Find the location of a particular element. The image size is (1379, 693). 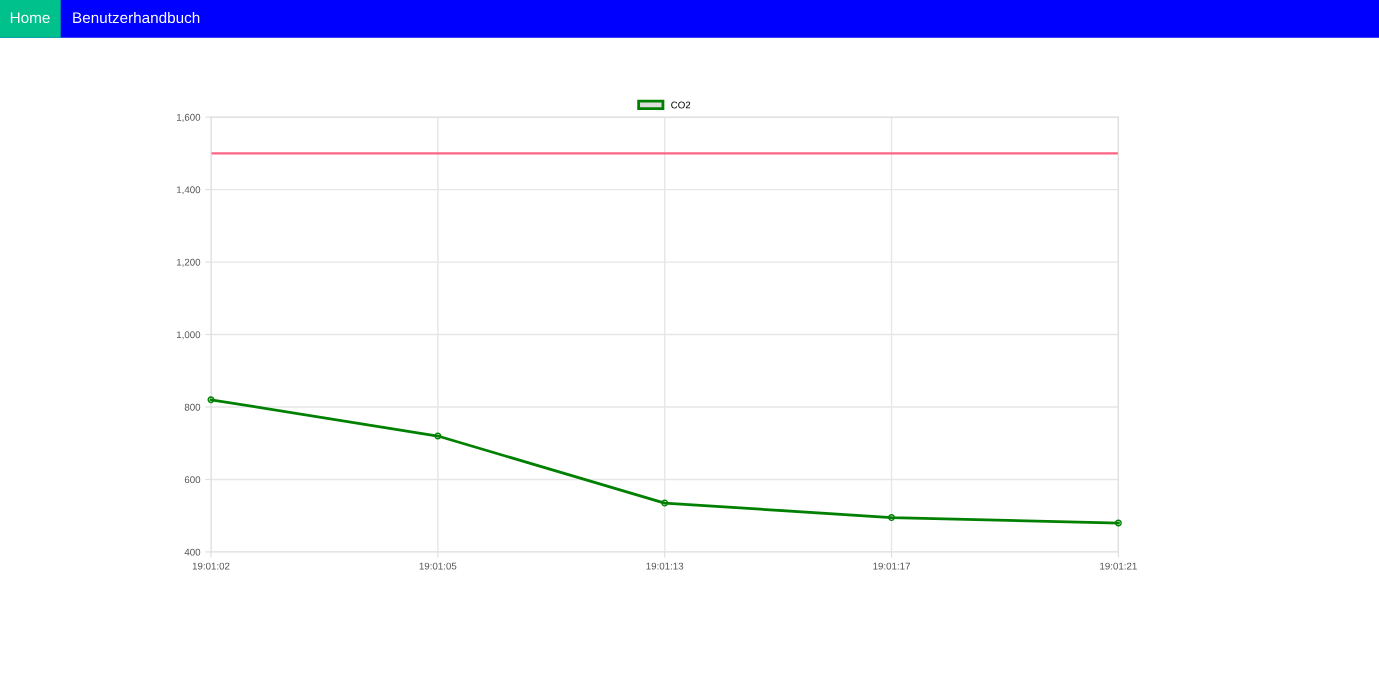

y-tick-label: 1,000 is located at coordinates (188, 335).